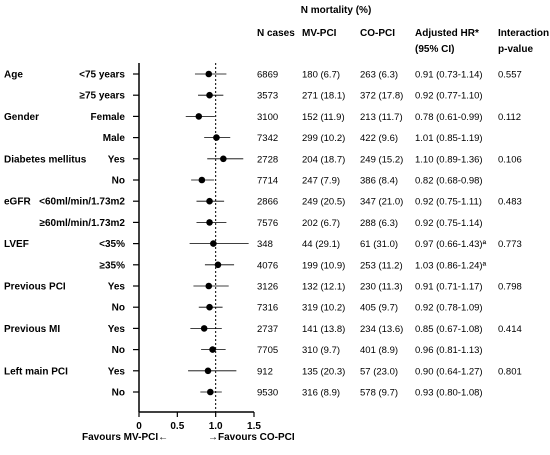 The image size is (550, 455). Describe the element at coordinates (449, 350) in the screenshot. I see `adjusted-hr-value: 0.96 (0.81-1.13)` at that location.